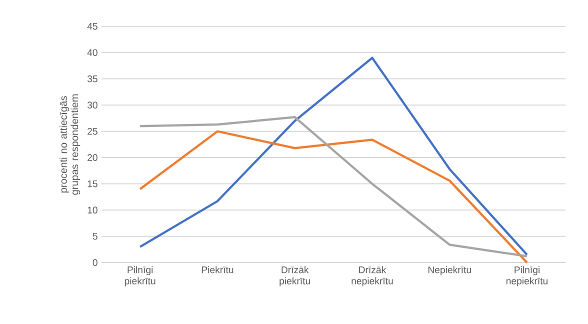 The image size is (588, 324). Describe the element at coordinates (93, 131) in the screenshot. I see `y-tick-label: 25` at that location.